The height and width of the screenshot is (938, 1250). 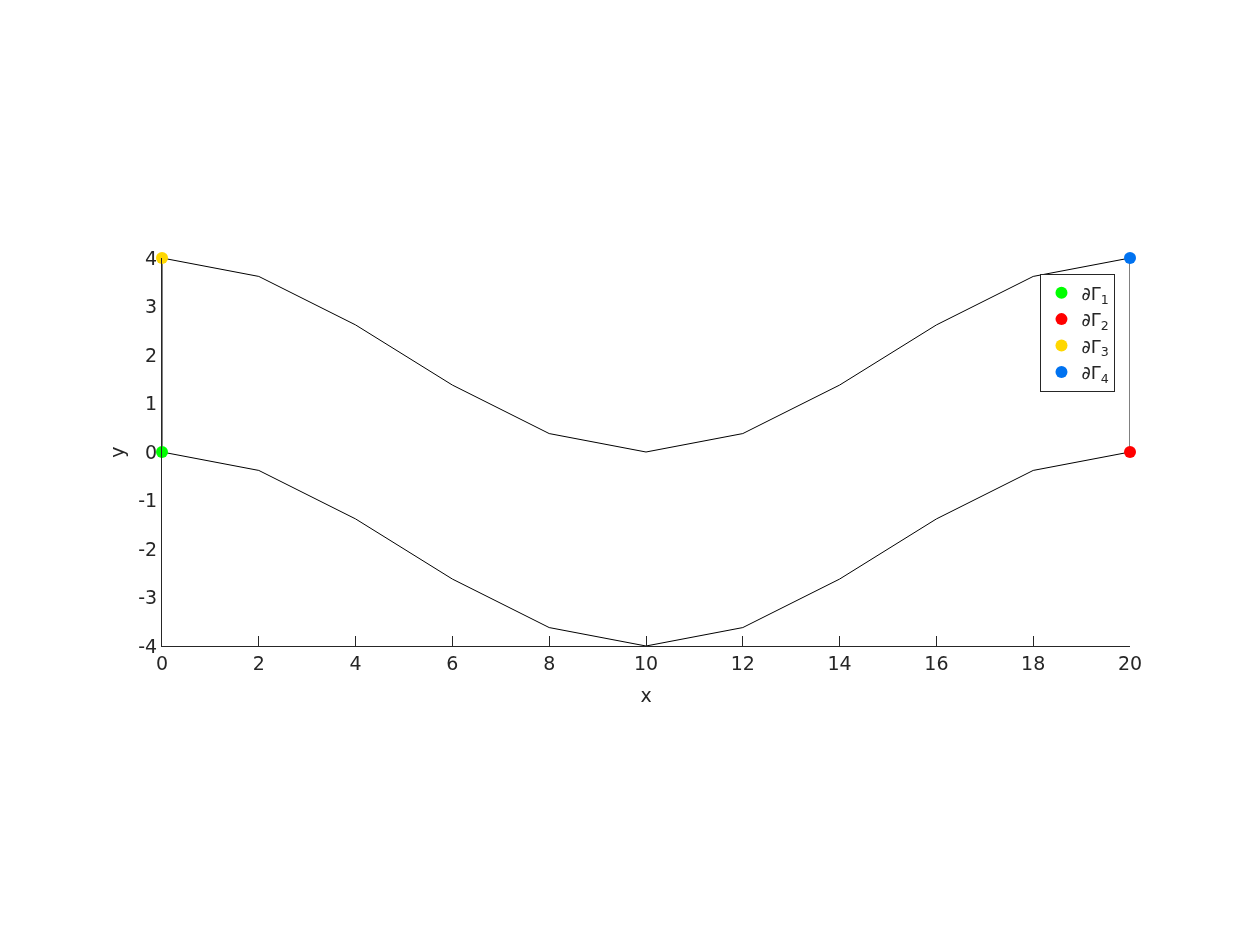 What do you see at coordinates (148, 548) in the screenshot?
I see `y-tick-label: -2` at bounding box center [148, 548].